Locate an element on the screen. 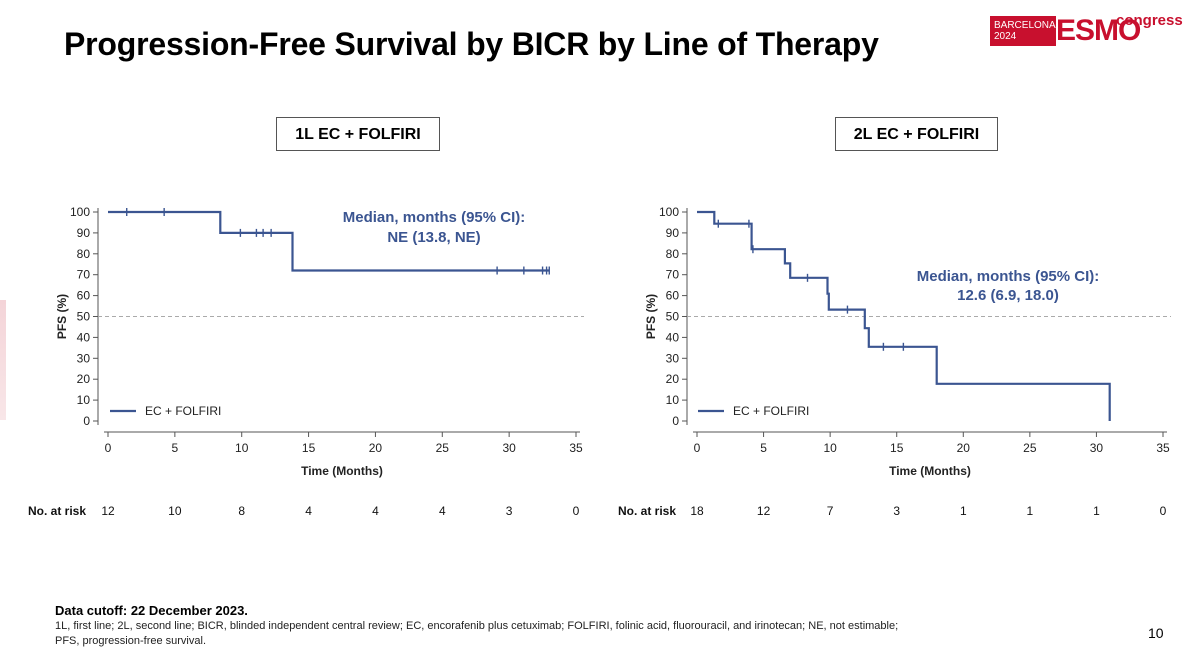 This screenshot has height=661, width=1200. panel2-y-axis-label: PFS (%) is located at coordinates (651, 316).